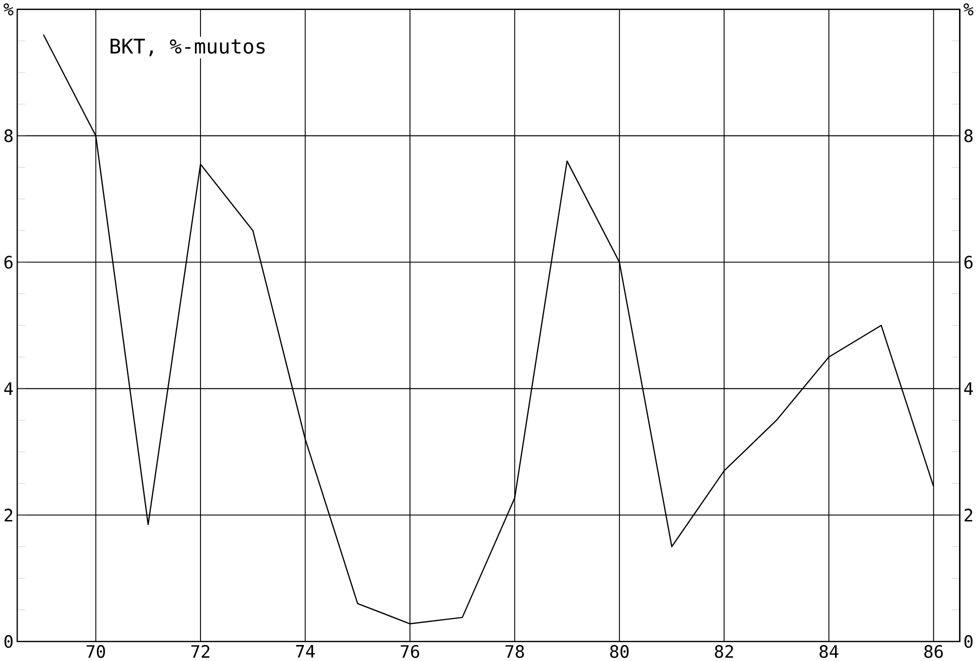 The width and height of the screenshot is (977, 661). I want to click on x-tick-label: 86, so click(933, 651).